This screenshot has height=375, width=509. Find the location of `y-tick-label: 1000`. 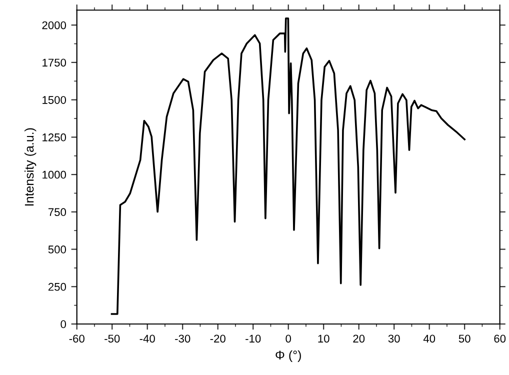

y-tick-label: 1000 is located at coordinates (54, 174).